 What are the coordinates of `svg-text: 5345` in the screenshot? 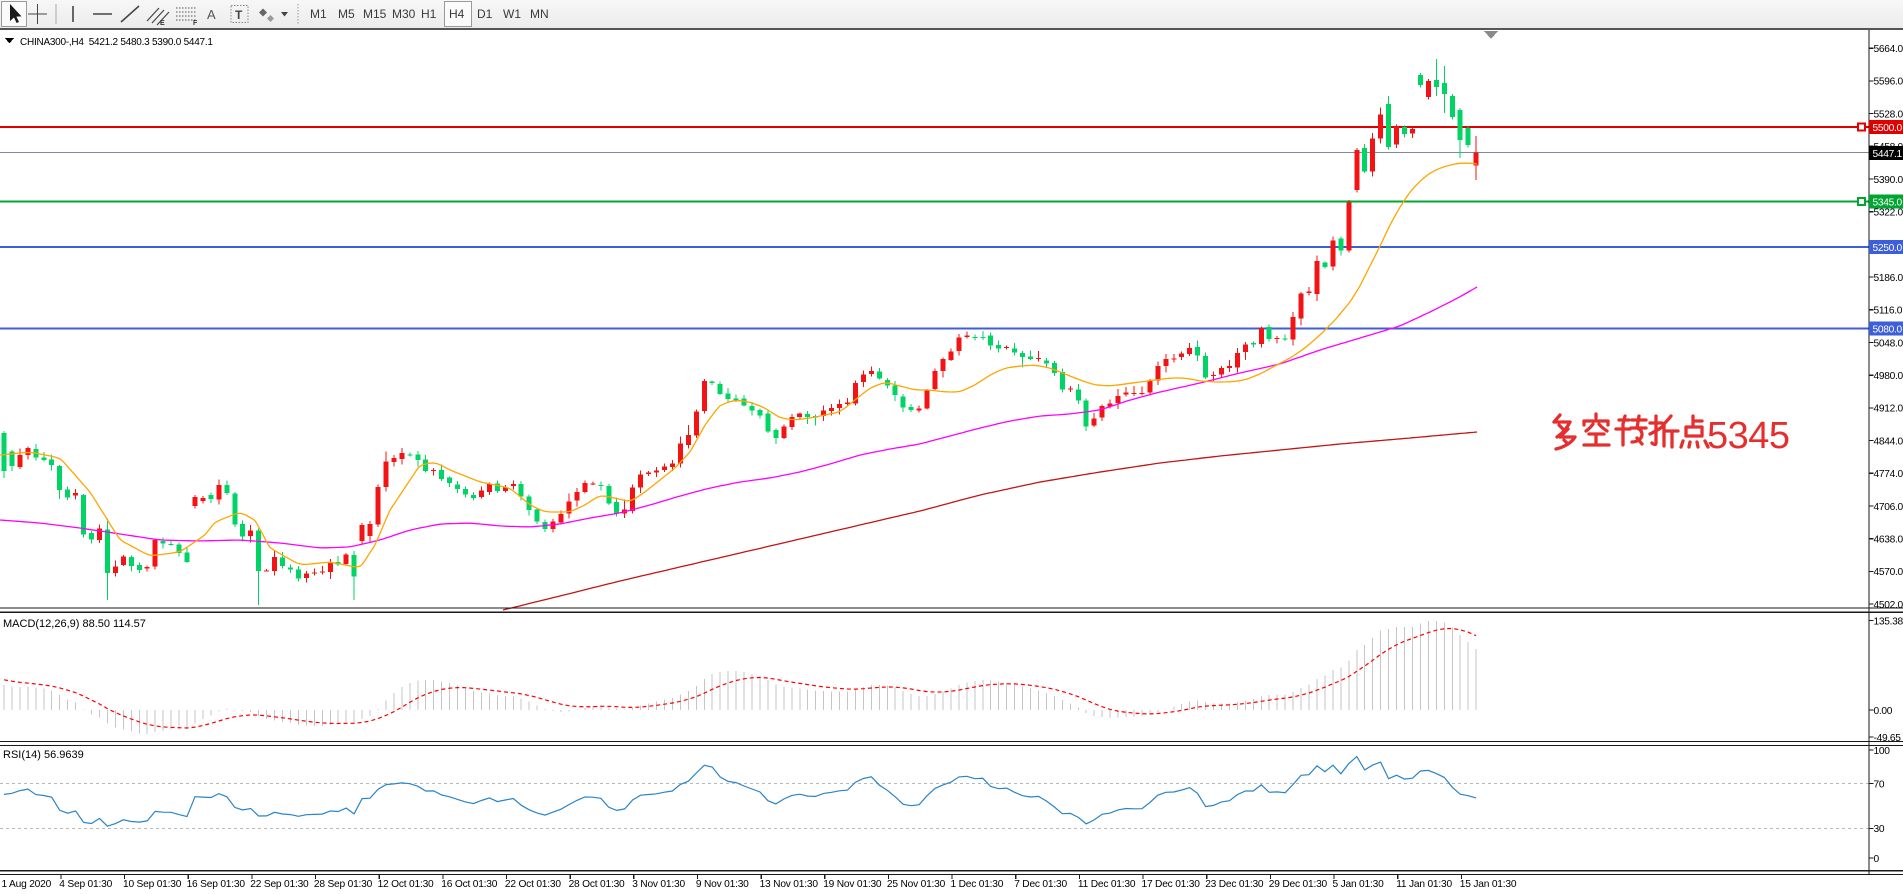 It's located at (1748, 436).